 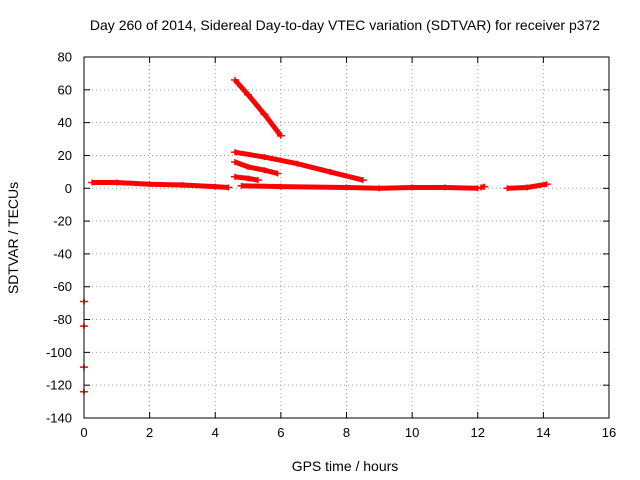 What do you see at coordinates (65, 155) in the screenshot?
I see `y-tick-label: 20` at bounding box center [65, 155].